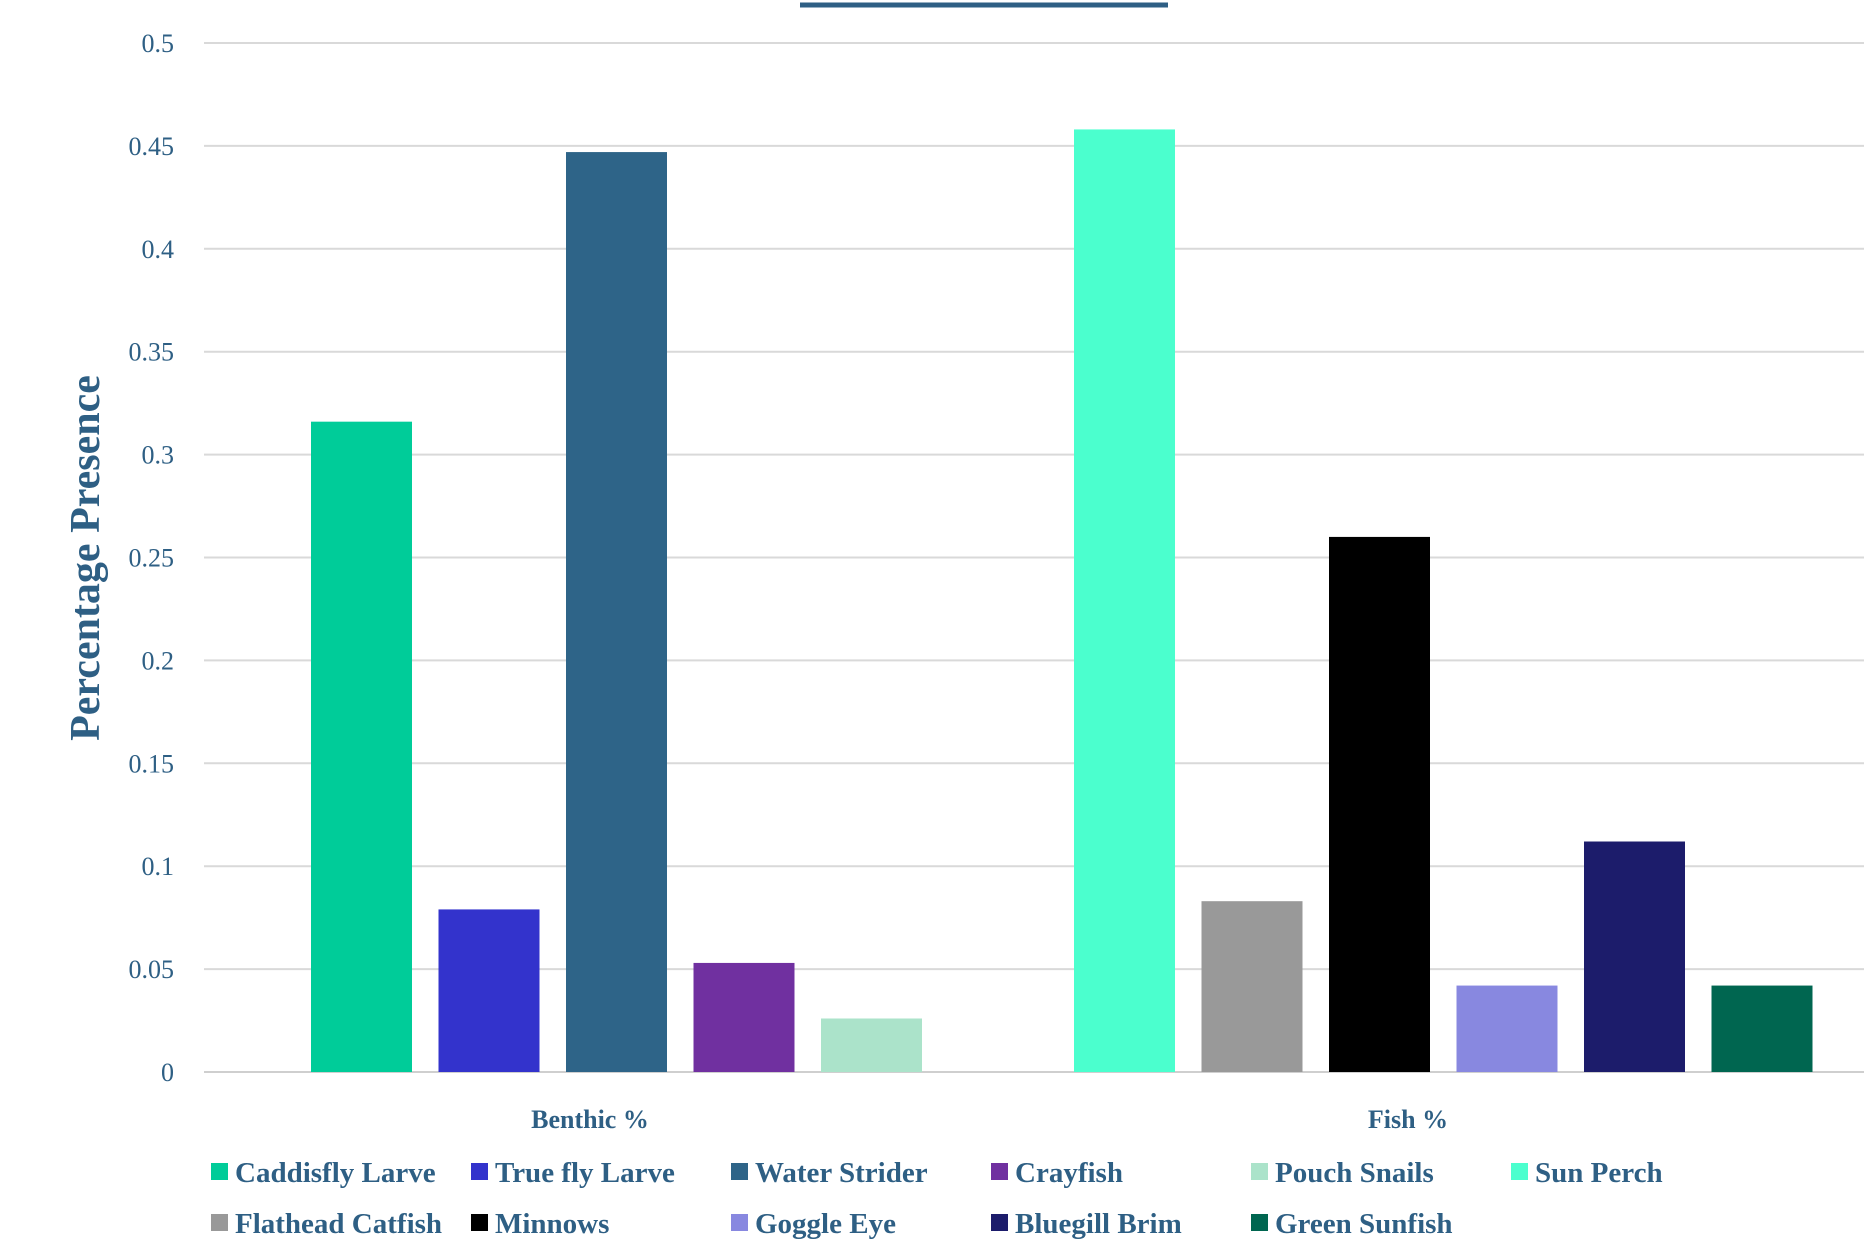 The width and height of the screenshot is (1864, 1245). I want to click on y-tick-label: 0.45, so click(152, 146).